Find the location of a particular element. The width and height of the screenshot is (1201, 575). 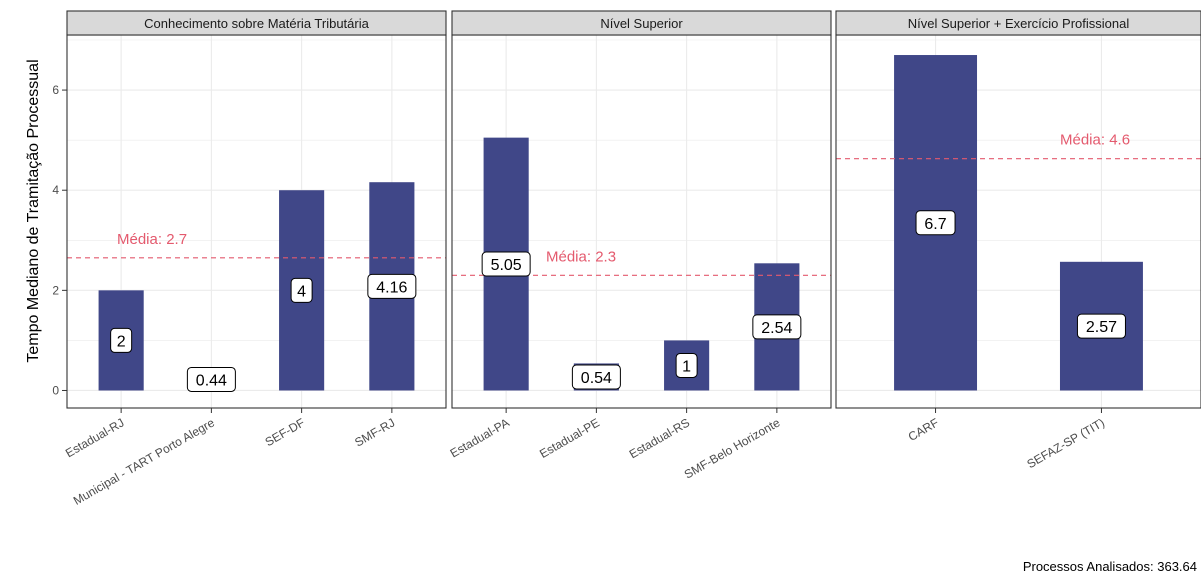

value-label-text: 0.54 is located at coordinates (596, 378).